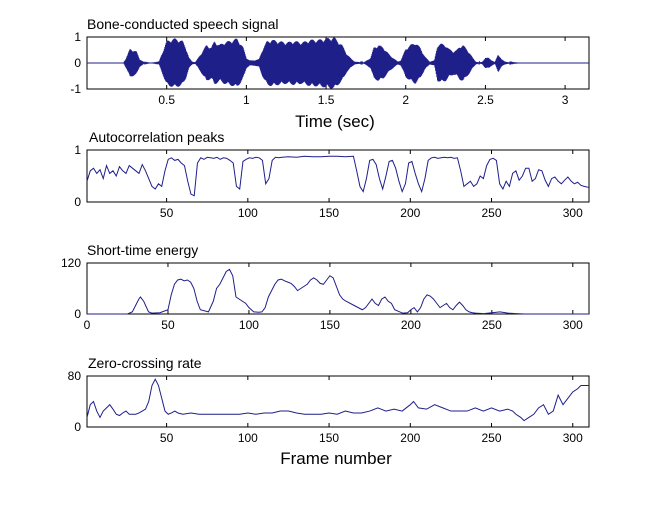  Describe the element at coordinates (75, 376) in the screenshot. I see `y-tick-label: 80` at that location.